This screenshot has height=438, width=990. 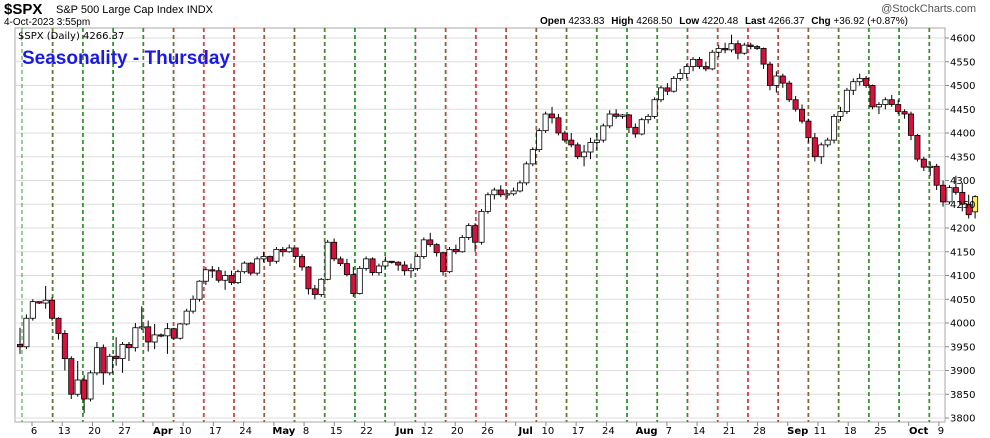 What do you see at coordinates (124, 431) in the screenshot?
I see `x-tick-label: 27` at bounding box center [124, 431].